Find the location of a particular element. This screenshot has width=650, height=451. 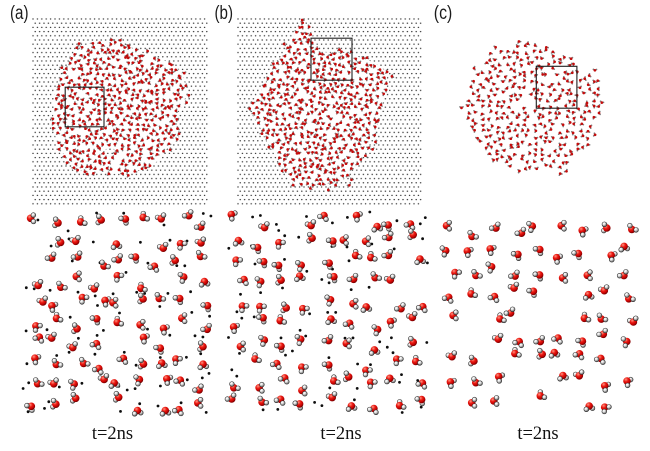

svg-text: (c) is located at coordinates (443, 13).